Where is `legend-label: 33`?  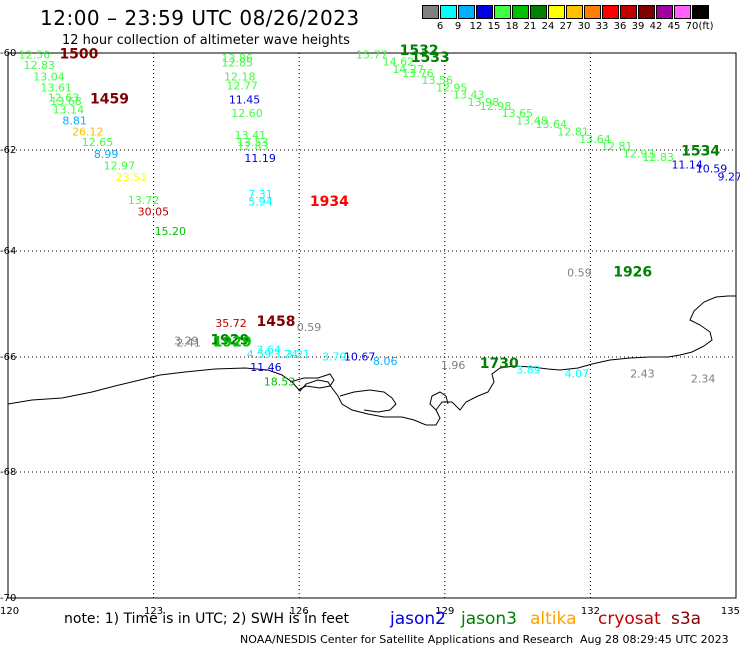 legend-label: 33 is located at coordinates (602, 26).